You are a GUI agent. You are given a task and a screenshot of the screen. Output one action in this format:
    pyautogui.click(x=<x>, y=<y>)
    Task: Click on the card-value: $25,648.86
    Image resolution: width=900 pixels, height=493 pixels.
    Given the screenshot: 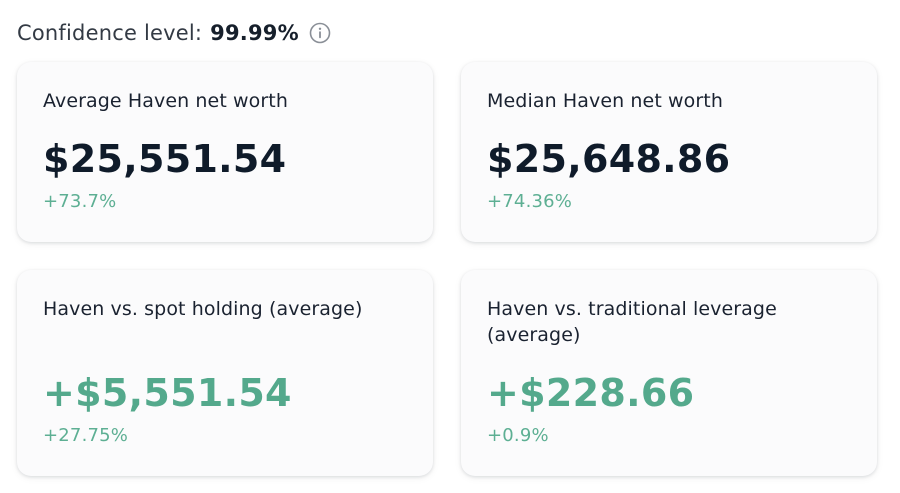 What is the action you would take?
    pyautogui.click(x=609, y=159)
    